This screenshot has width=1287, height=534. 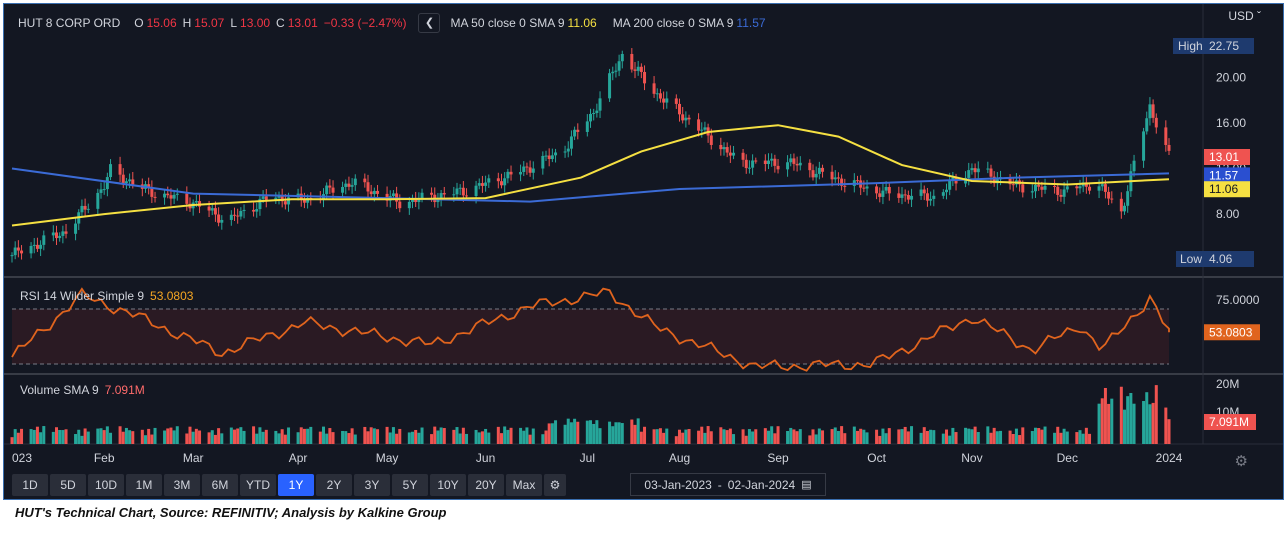 I want to click on time-axis-label: Jun, so click(x=485, y=458).